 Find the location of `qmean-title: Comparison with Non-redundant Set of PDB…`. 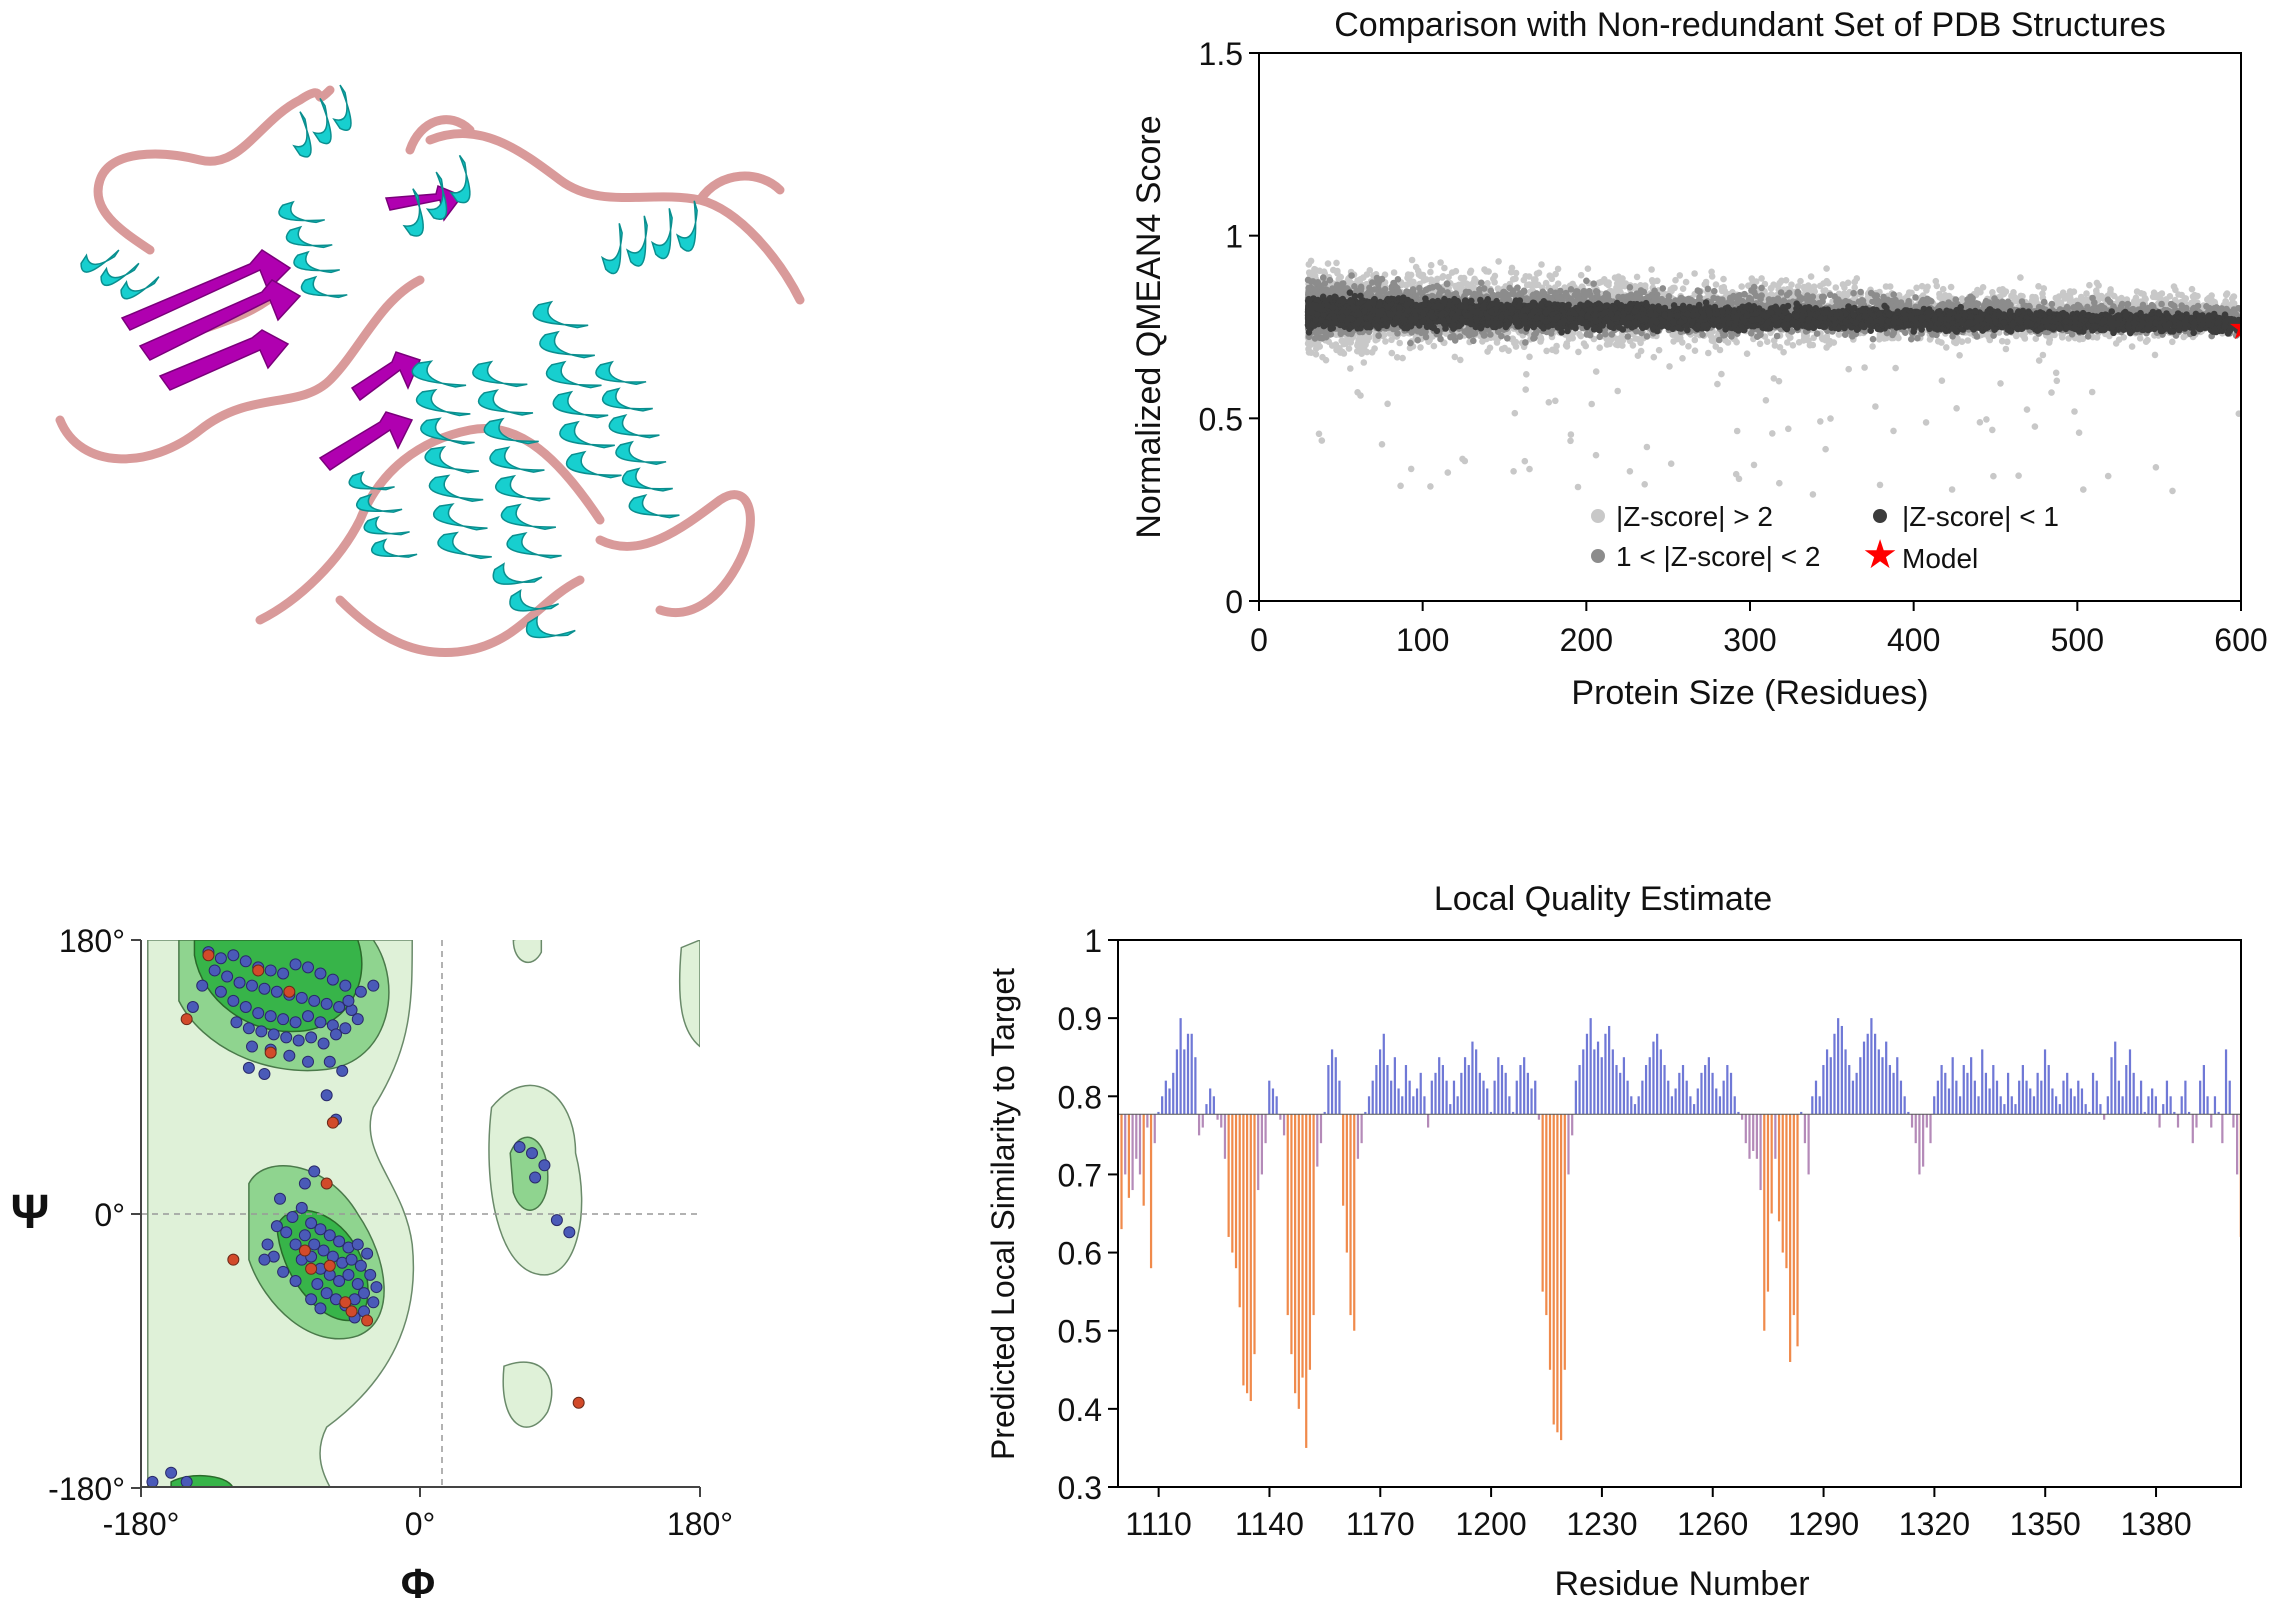

qmean-title: Comparison with Non-redundant Set of PDB… is located at coordinates (1750, 25).